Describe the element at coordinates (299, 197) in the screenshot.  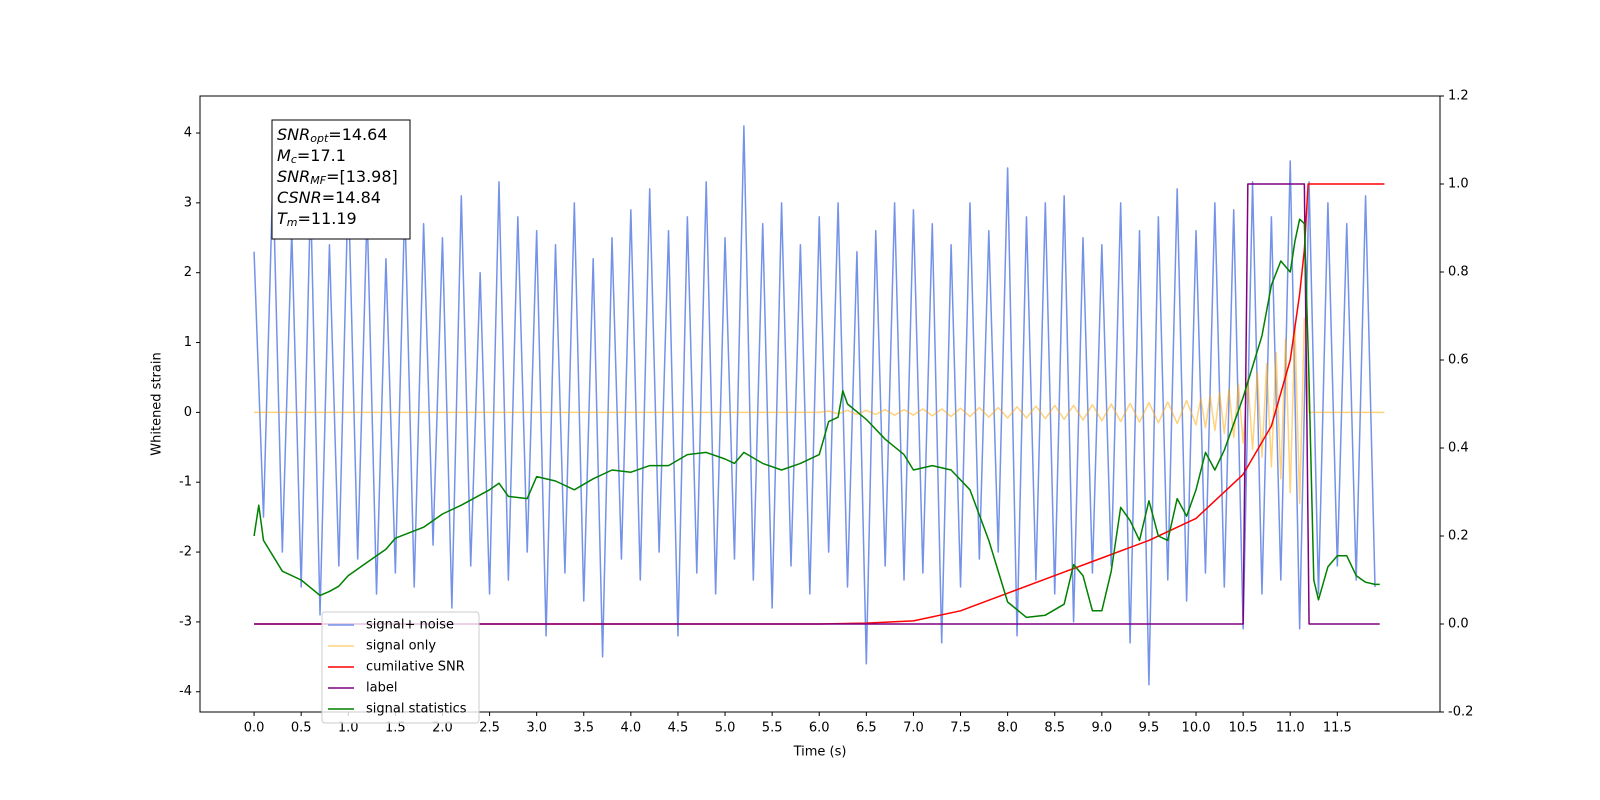
I see `annotation-symbol: CSNR` at that location.